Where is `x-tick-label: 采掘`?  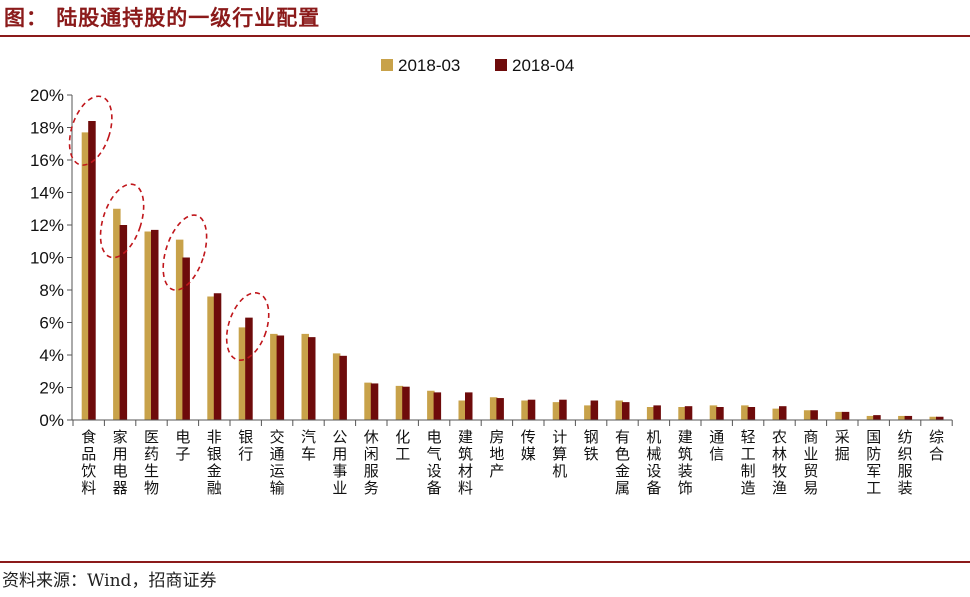
x-tick-label: 采掘 is located at coordinates (842, 445).